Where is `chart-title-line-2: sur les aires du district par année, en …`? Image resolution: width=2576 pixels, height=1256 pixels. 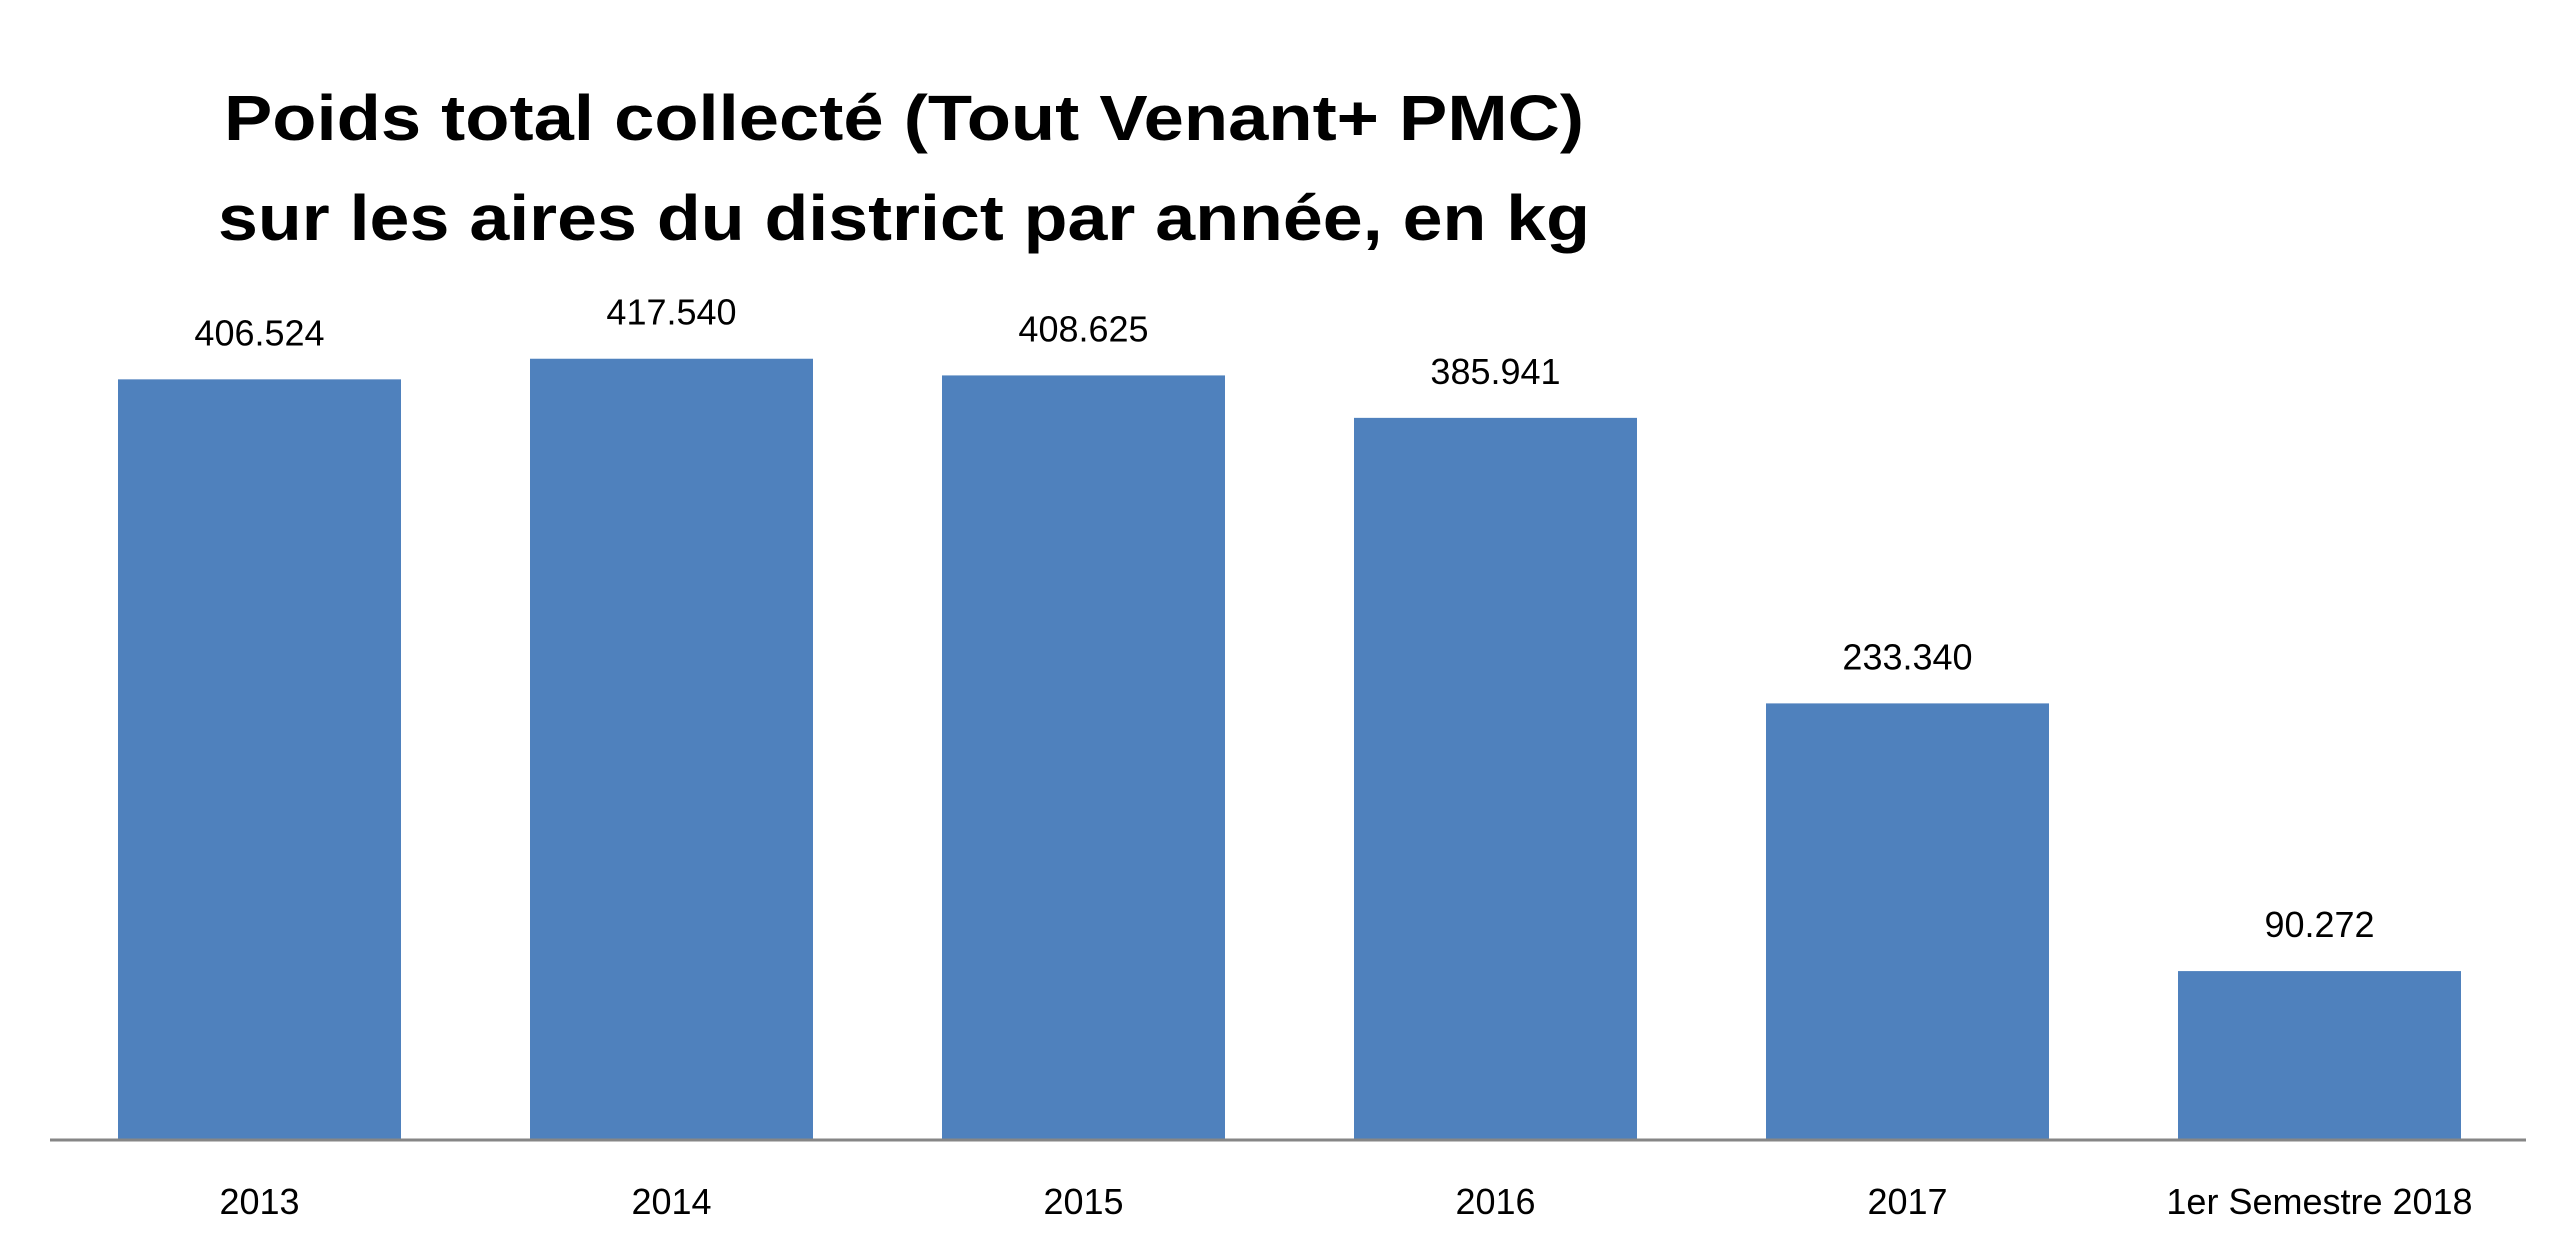 chart-title-line-2: sur les aires du district par année, en … is located at coordinates (904, 218).